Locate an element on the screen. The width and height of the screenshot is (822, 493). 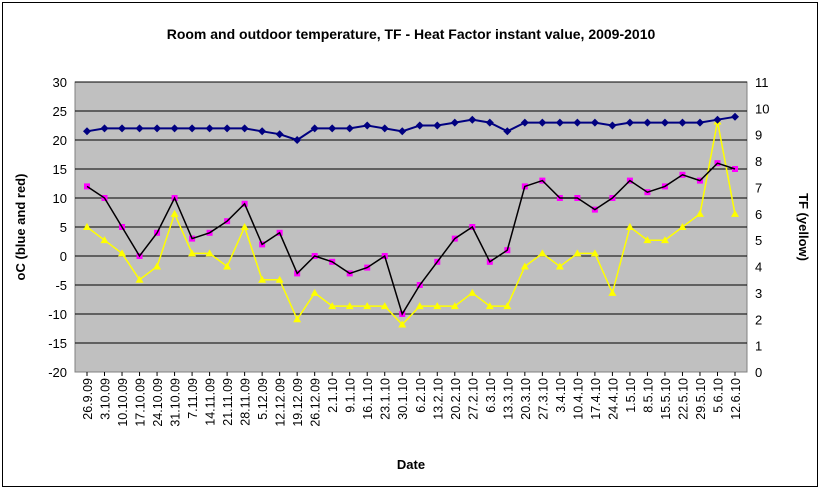
x-tick-label: 1.5.10 is located at coordinates (631, 395).